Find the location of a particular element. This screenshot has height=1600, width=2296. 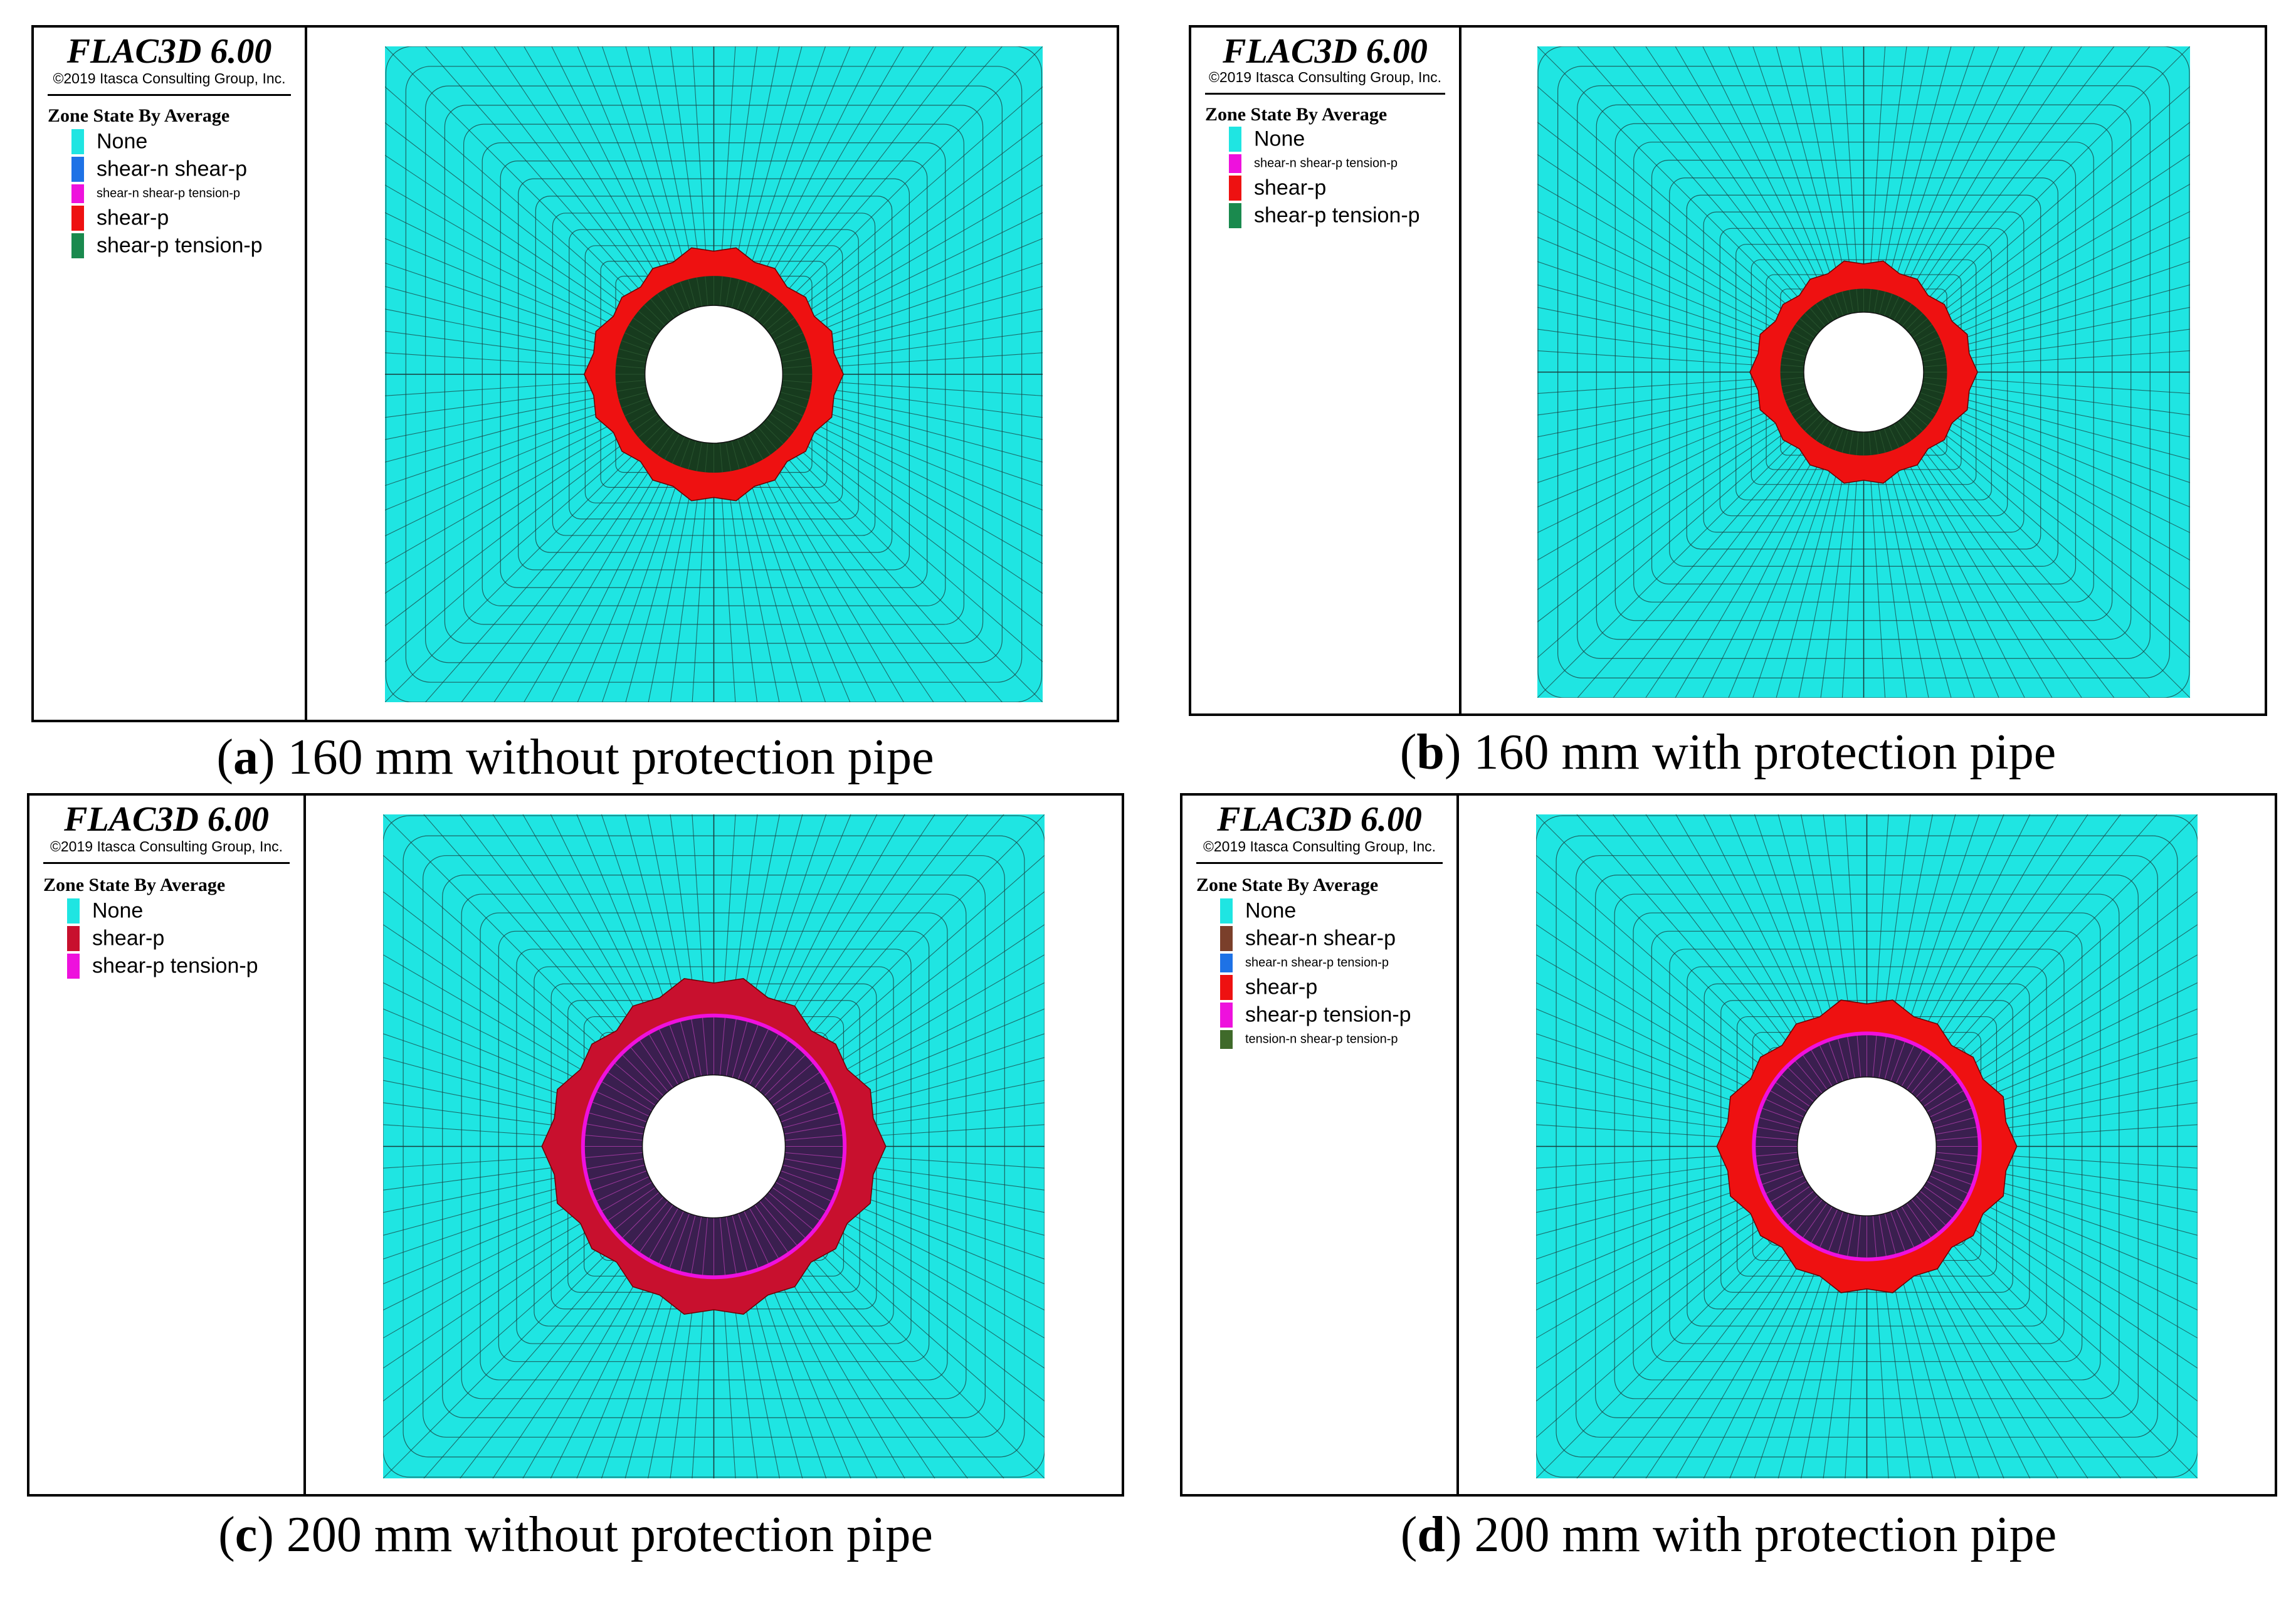

legend-heading-c: Zone State By Average is located at coordinates (134, 885).